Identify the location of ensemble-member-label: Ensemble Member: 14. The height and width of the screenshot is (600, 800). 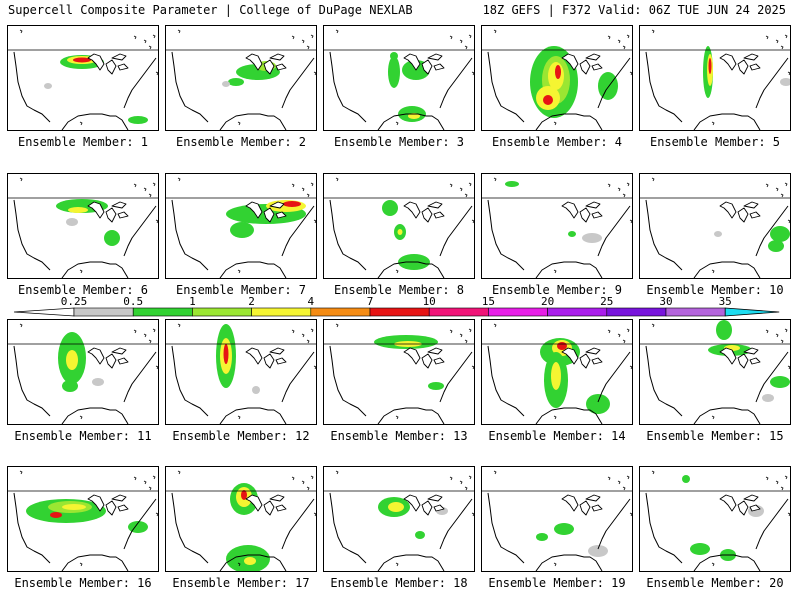
(557, 436).